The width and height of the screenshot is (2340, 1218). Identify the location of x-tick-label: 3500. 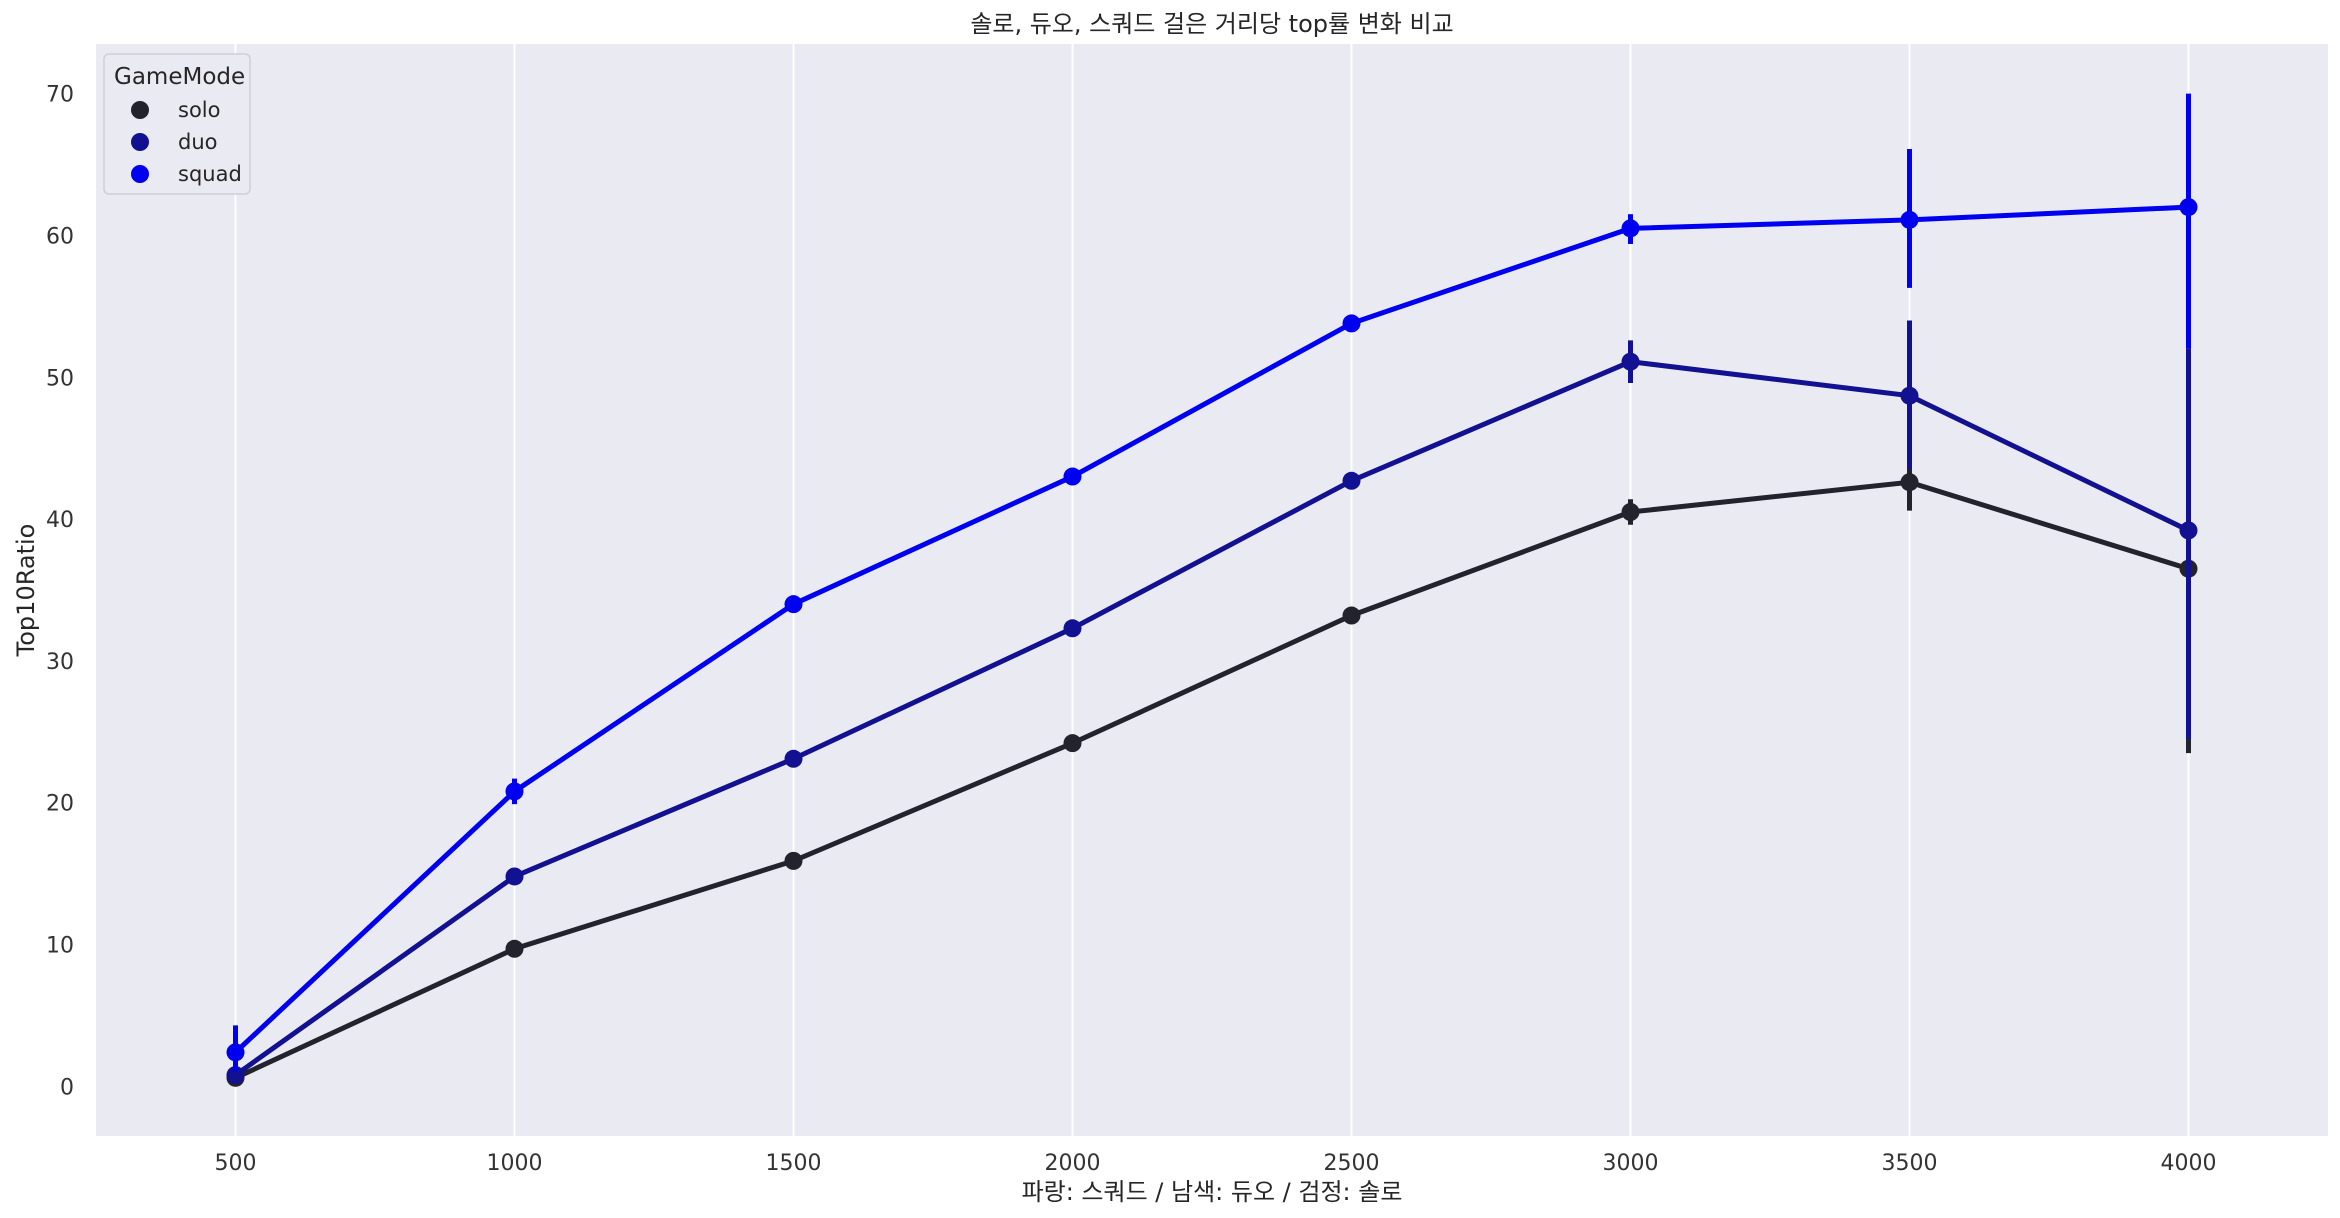
(1910, 1163).